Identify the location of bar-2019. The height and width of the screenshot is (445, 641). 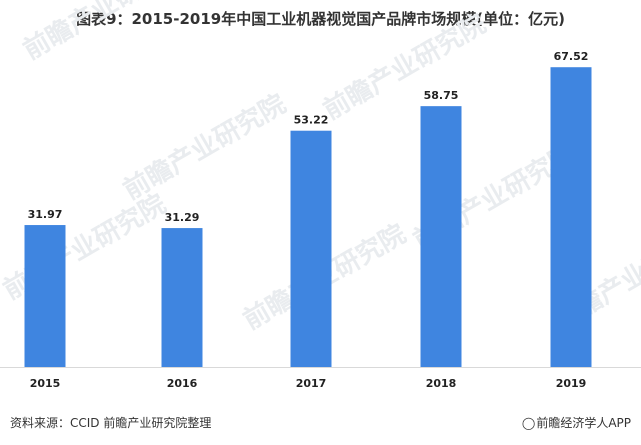
(571, 217).